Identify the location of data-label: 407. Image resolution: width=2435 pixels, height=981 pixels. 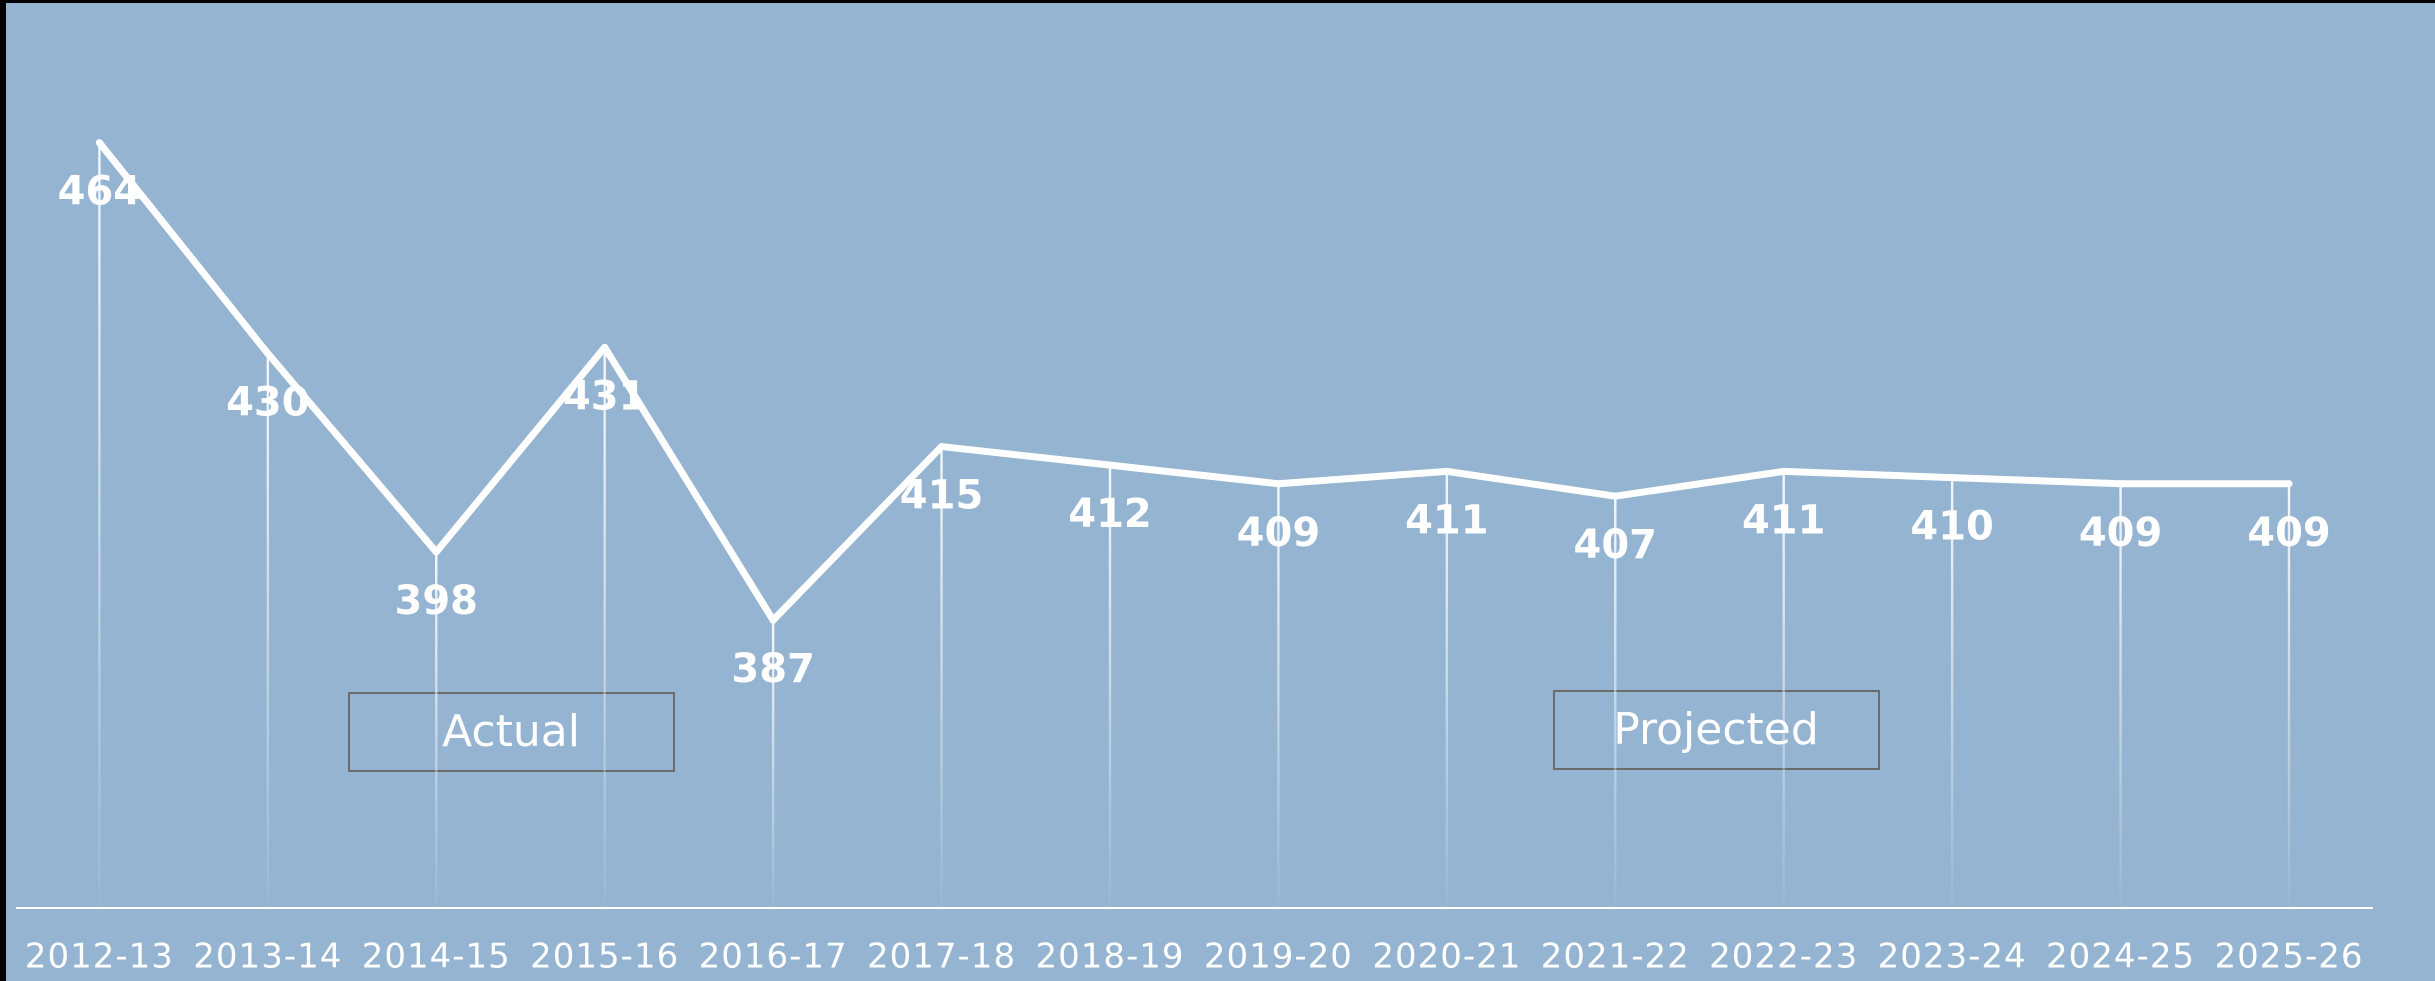
(1616, 545).